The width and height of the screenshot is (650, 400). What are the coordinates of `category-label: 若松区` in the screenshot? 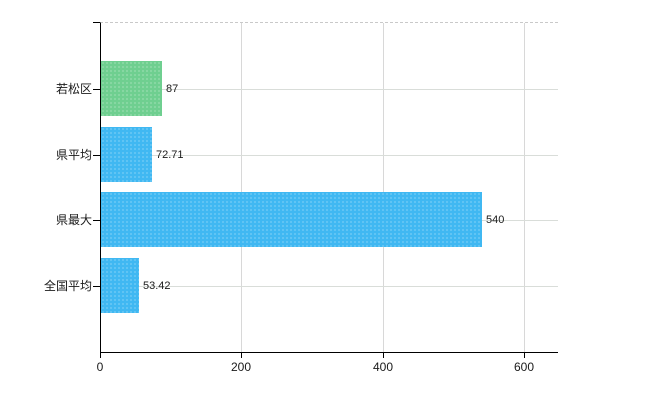 It's located at (73, 89).